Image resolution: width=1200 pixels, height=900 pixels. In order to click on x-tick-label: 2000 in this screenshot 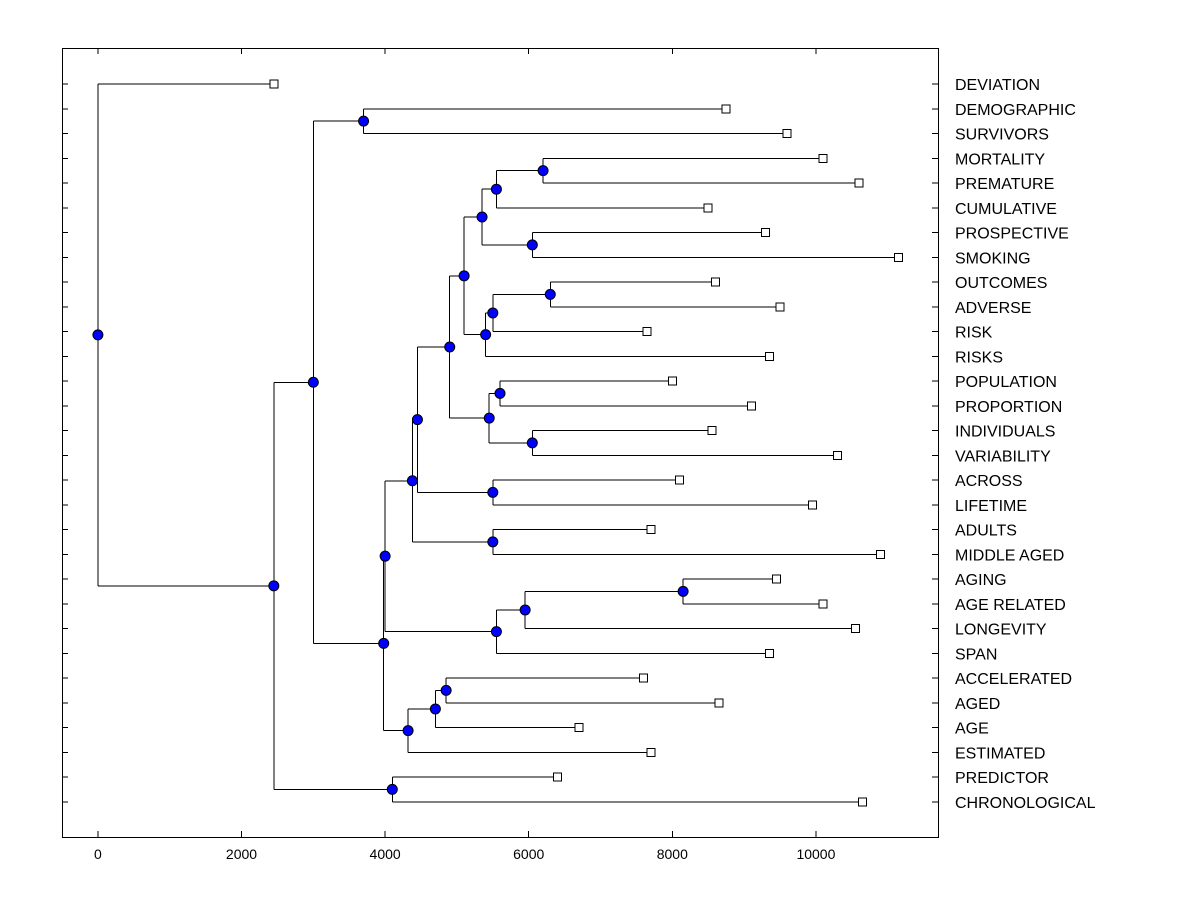, I will do `click(241, 854)`.